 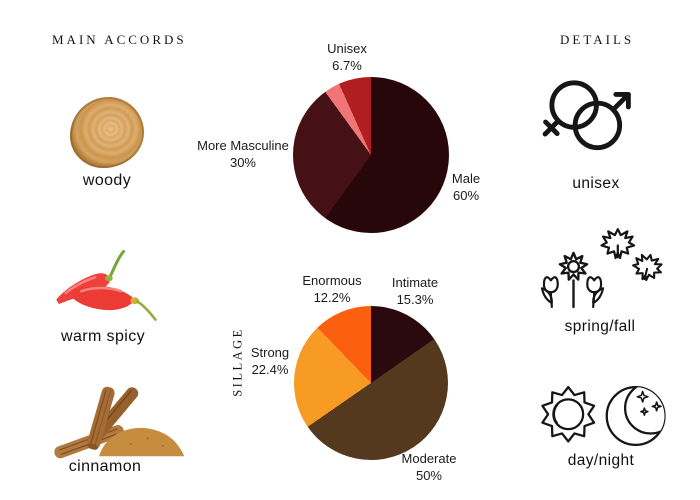 I want to click on accord-label-woody: woody, so click(x=107, y=180).